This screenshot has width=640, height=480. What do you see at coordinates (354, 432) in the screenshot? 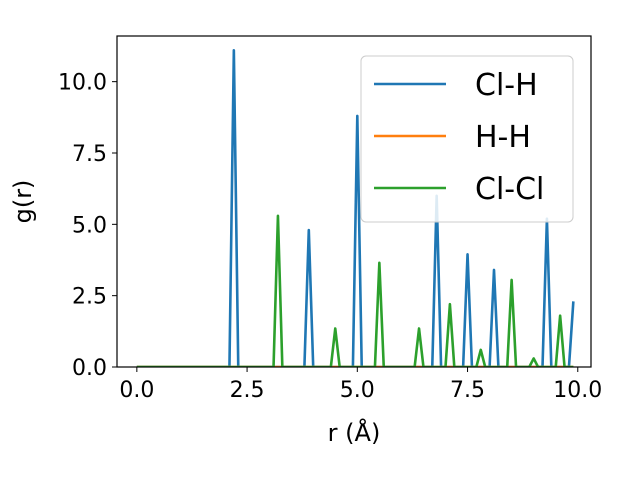
I see `x-axis-label: r (Å)` at bounding box center [354, 432].